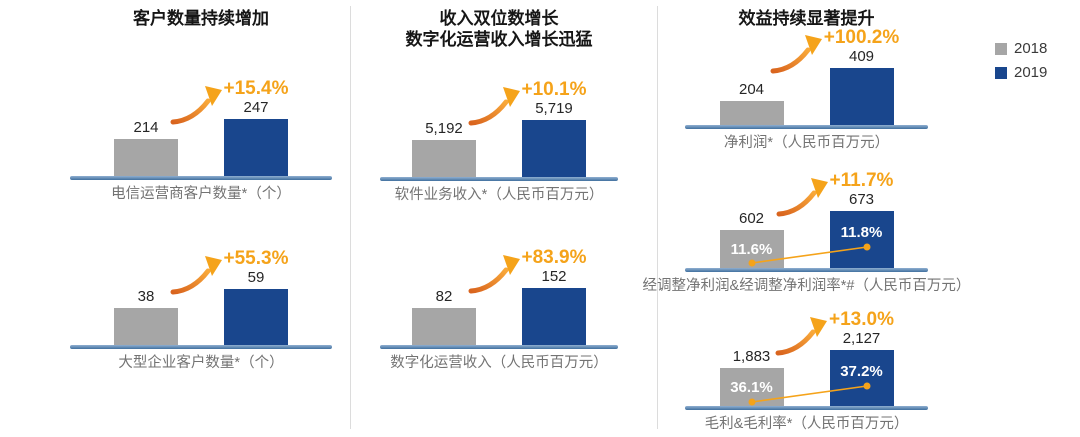  Describe the element at coordinates (861, 199) in the screenshot. I see `bar-value-2019: 673` at that location.